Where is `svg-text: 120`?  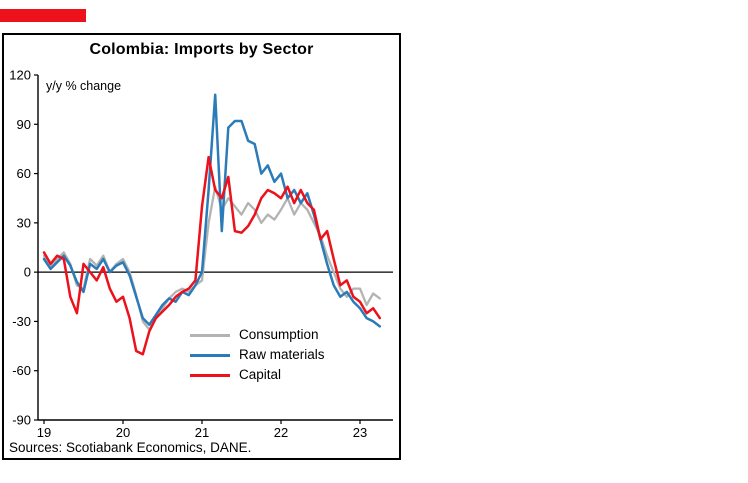 svg-text: 120 is located at coordinates (20, 75).